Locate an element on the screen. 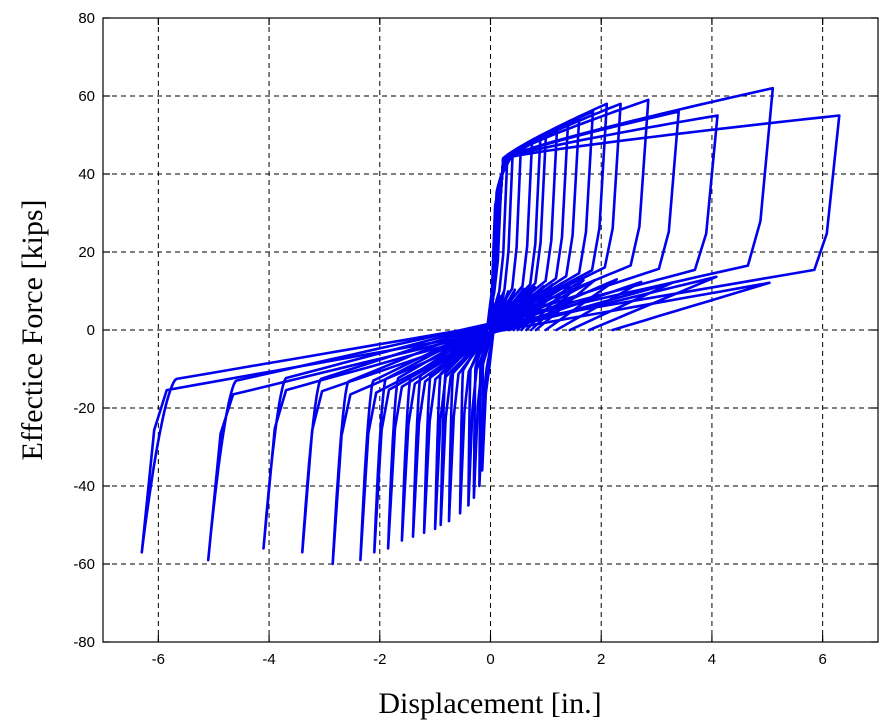 Image resolution: width=892 pixels, height=727 pixels. y-axis-label: Effectice Force [kips] is located at coordinates (32, 330).